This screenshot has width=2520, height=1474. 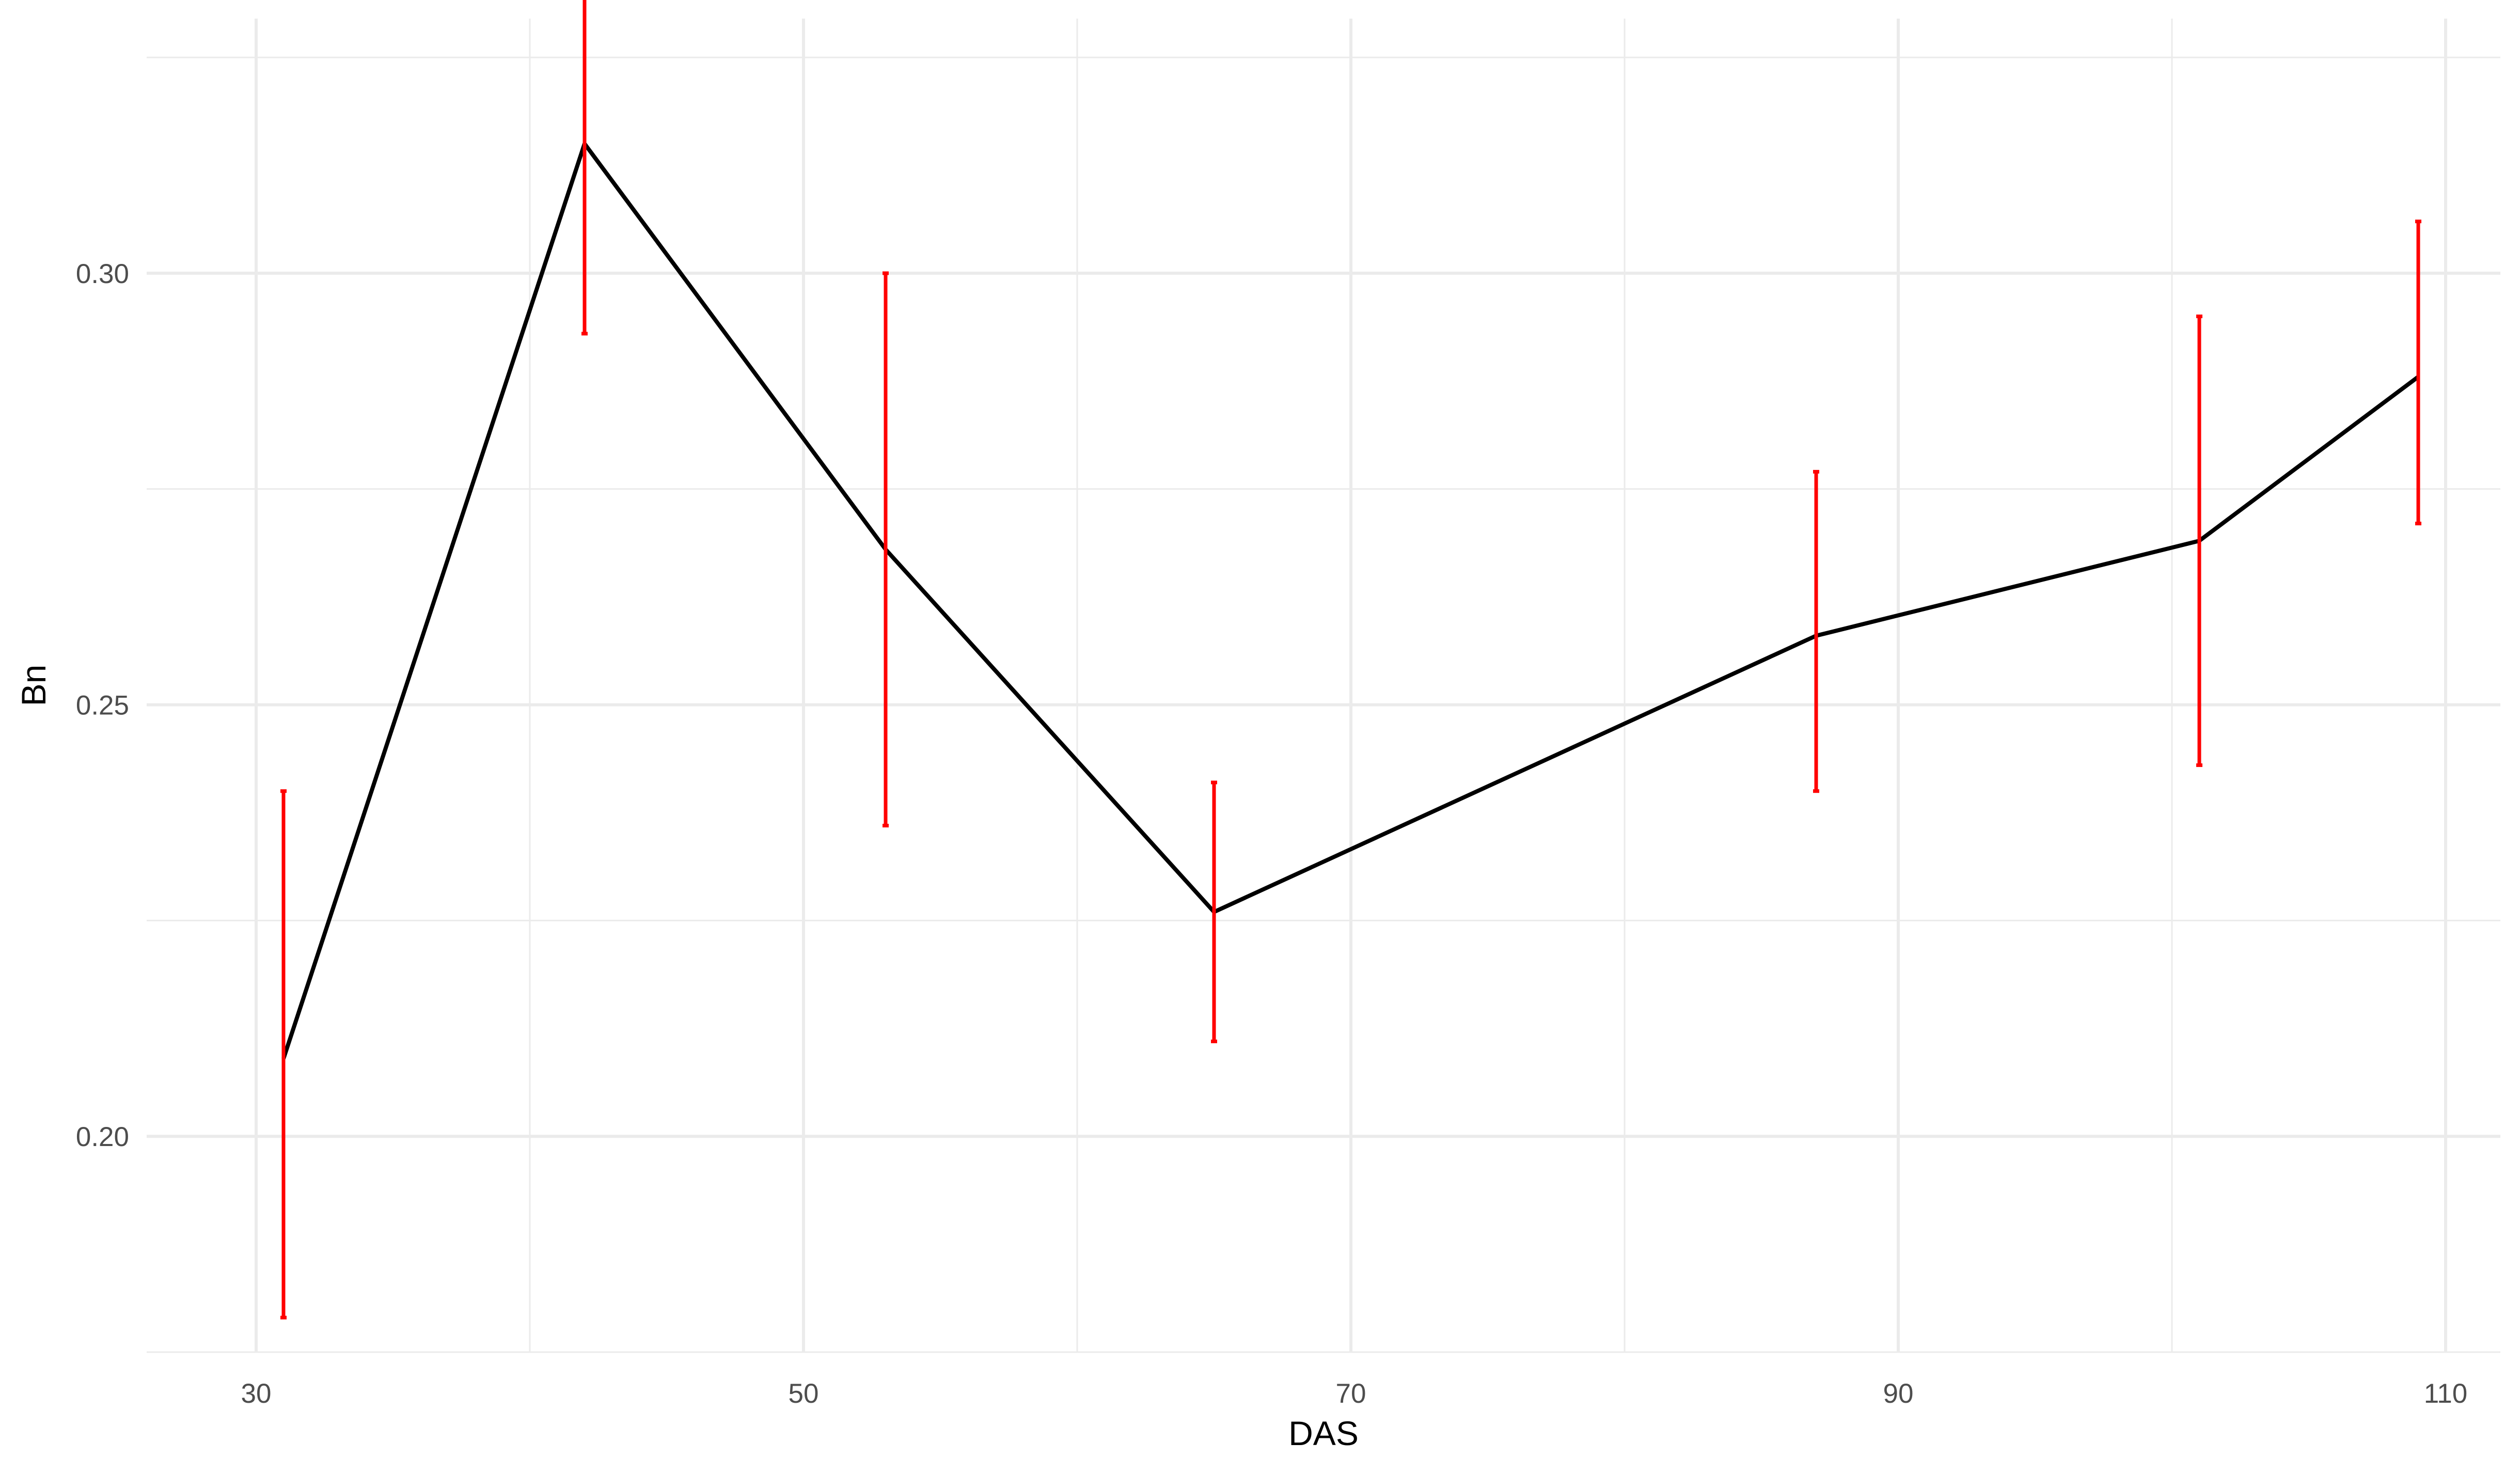 What do you see at coordinates (102, 1137) in the screenshot?
I see `y-tick-label: 0.20` at bounding box center [102, 1137].